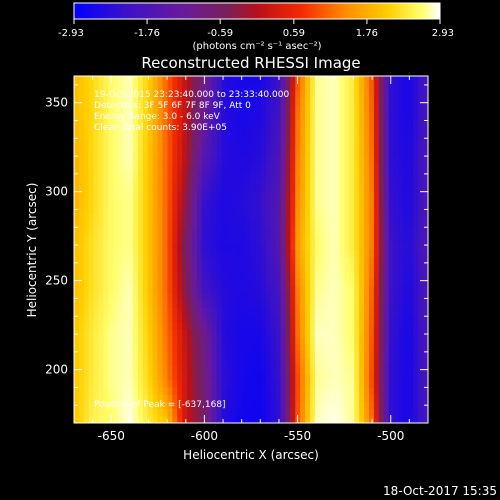  Describe the element at coordinates (191, 95) in the screenshot. I see `annotation-time-range: 19-Oct-2015 23:23:40.000 to 23:33:40.000` at that location.